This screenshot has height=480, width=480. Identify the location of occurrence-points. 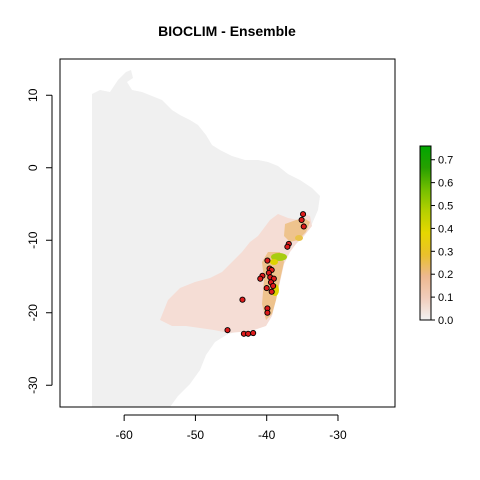
(265, 274).